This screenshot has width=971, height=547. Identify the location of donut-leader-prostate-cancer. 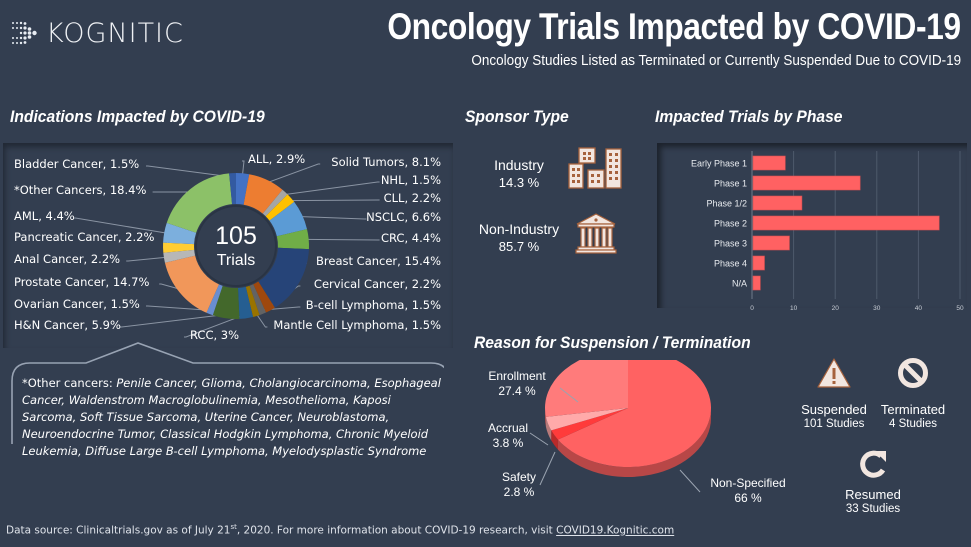
(171, 287).